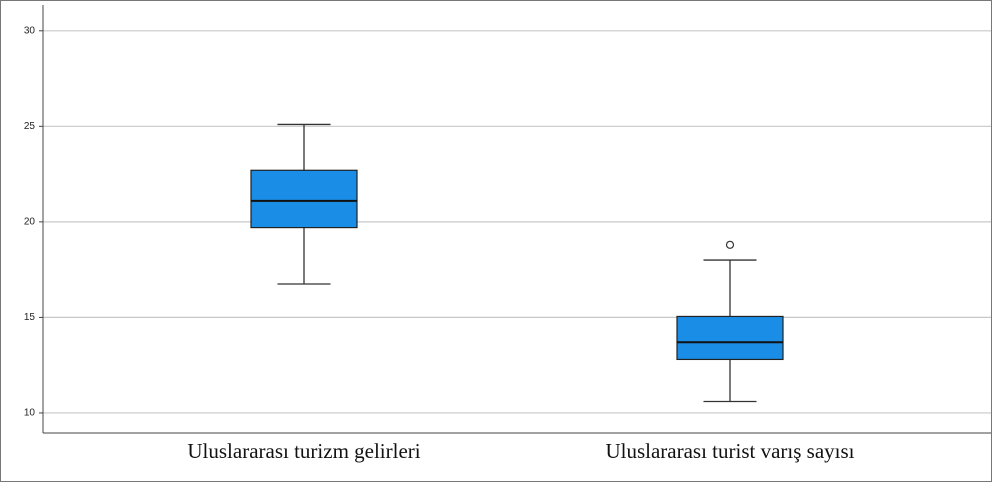 This screenshot has height=482, width=992. What do you see at coordinates (30, 222) in the screenshot?
I see `y-tick-label: 20` at bounding box center [30, 222].